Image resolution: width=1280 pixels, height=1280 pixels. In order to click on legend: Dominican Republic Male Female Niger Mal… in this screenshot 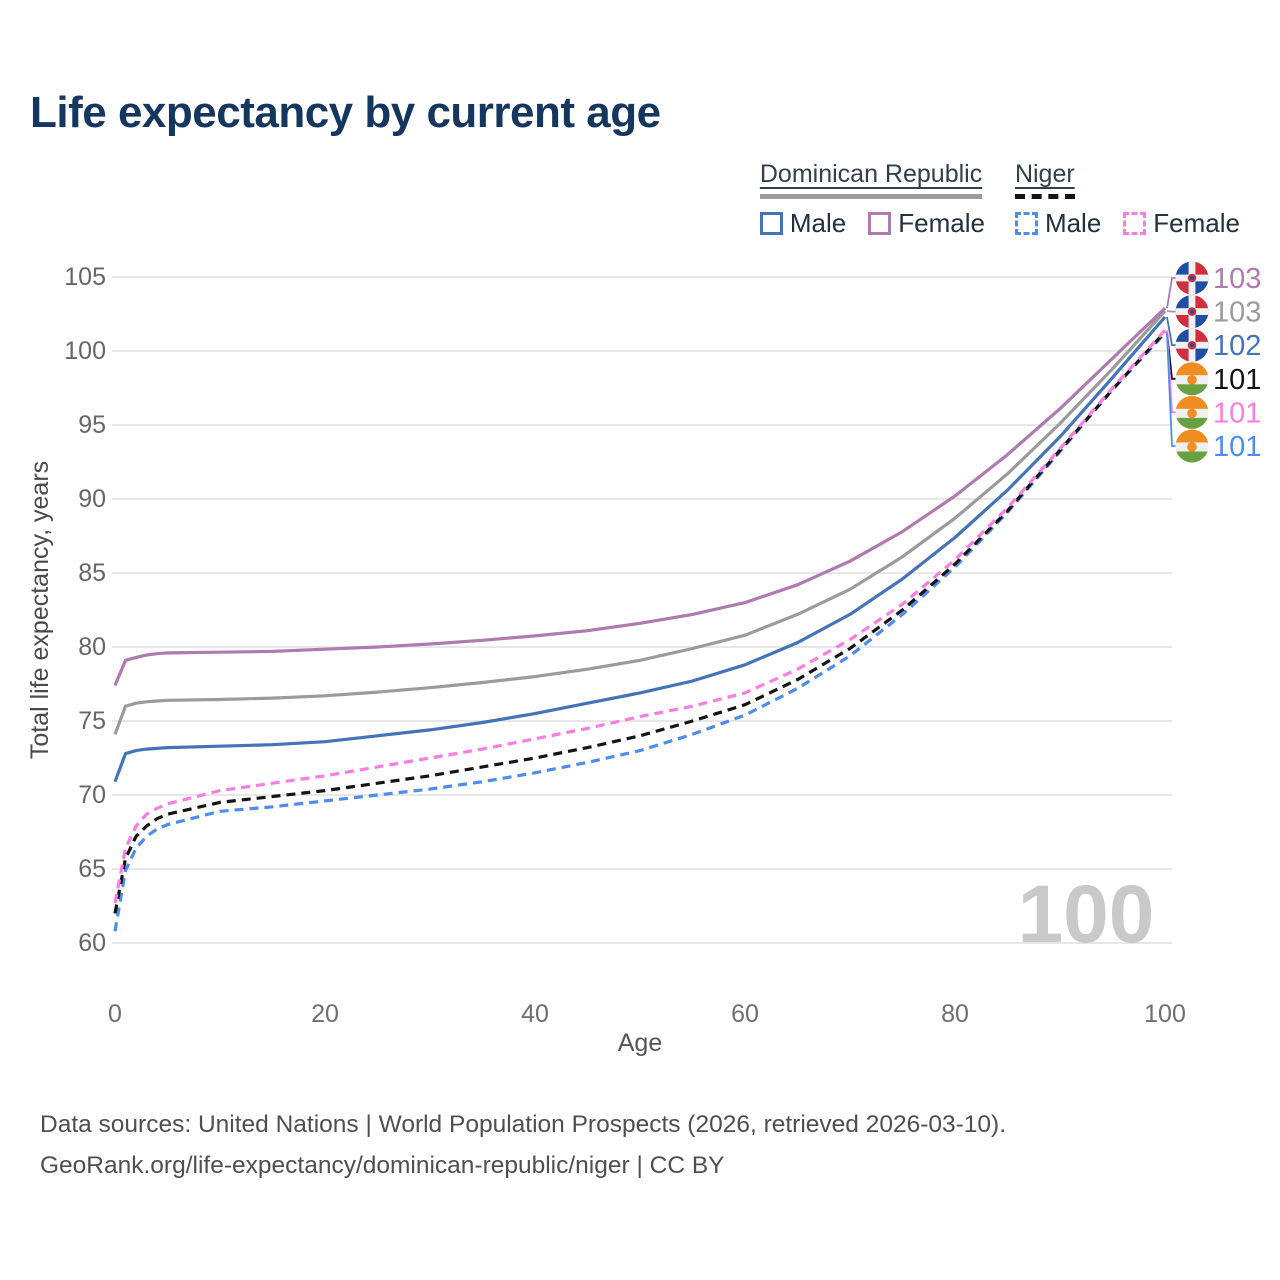, I will do `click(999, 199)`.